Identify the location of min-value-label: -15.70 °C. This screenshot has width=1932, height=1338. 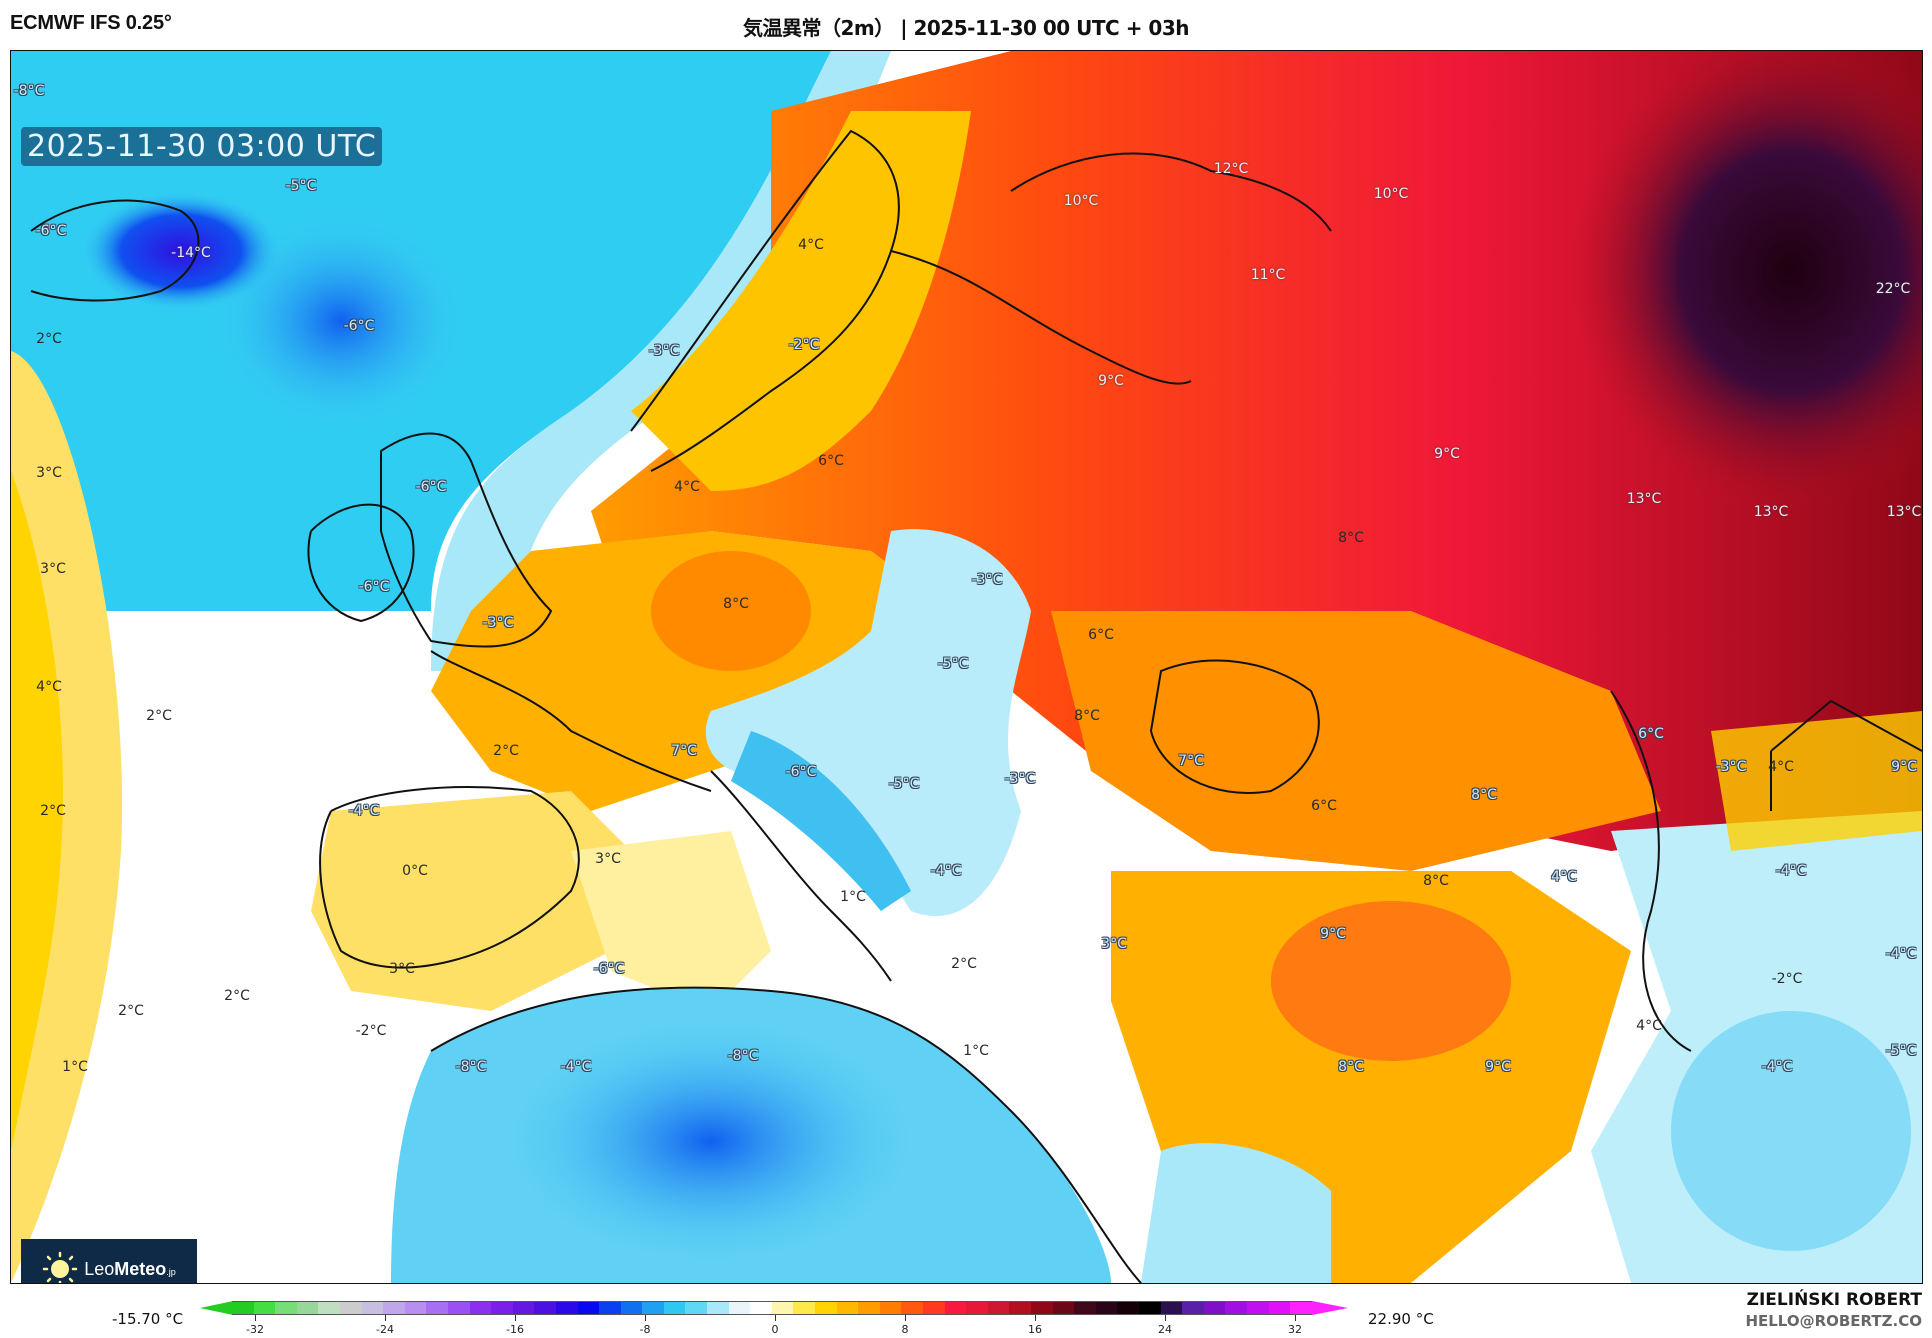
(148, 1319).